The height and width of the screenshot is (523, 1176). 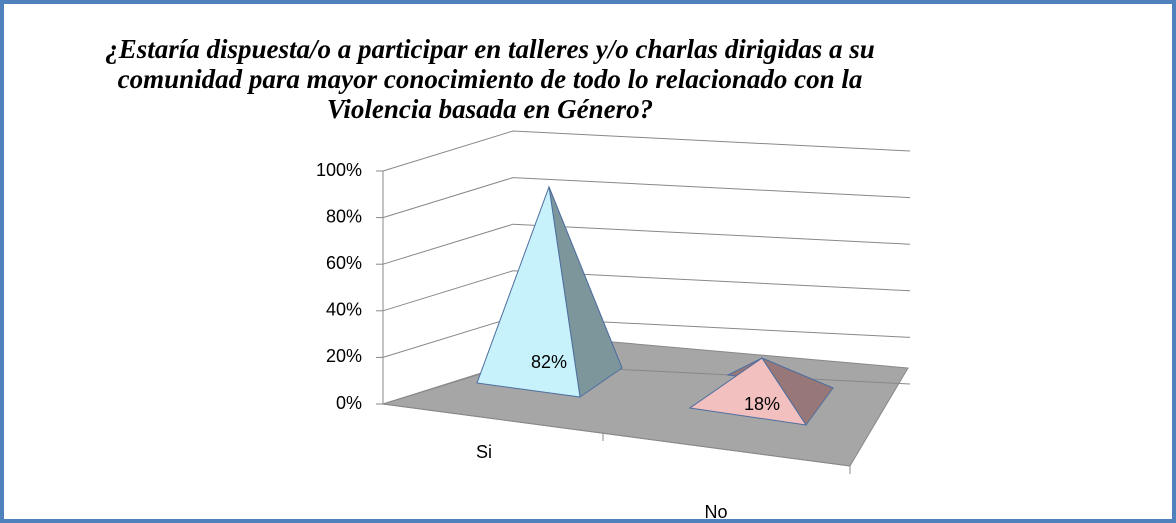 I want to click on y-tick-label: 100%, so click(x=339, y=170).